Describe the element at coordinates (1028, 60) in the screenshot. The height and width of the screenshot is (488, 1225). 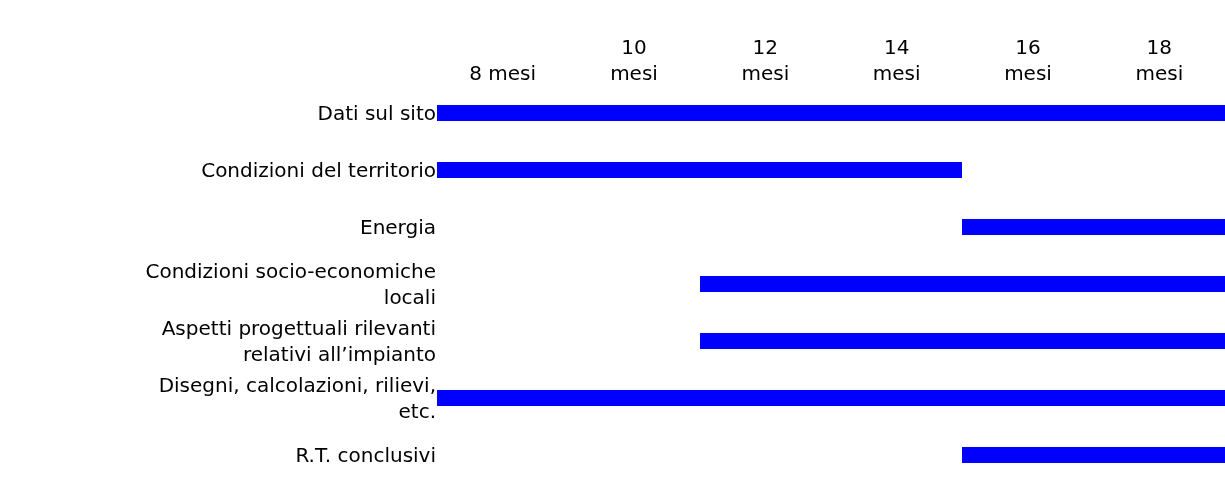
I see `x-tick-label: 16 mesi` at that location.